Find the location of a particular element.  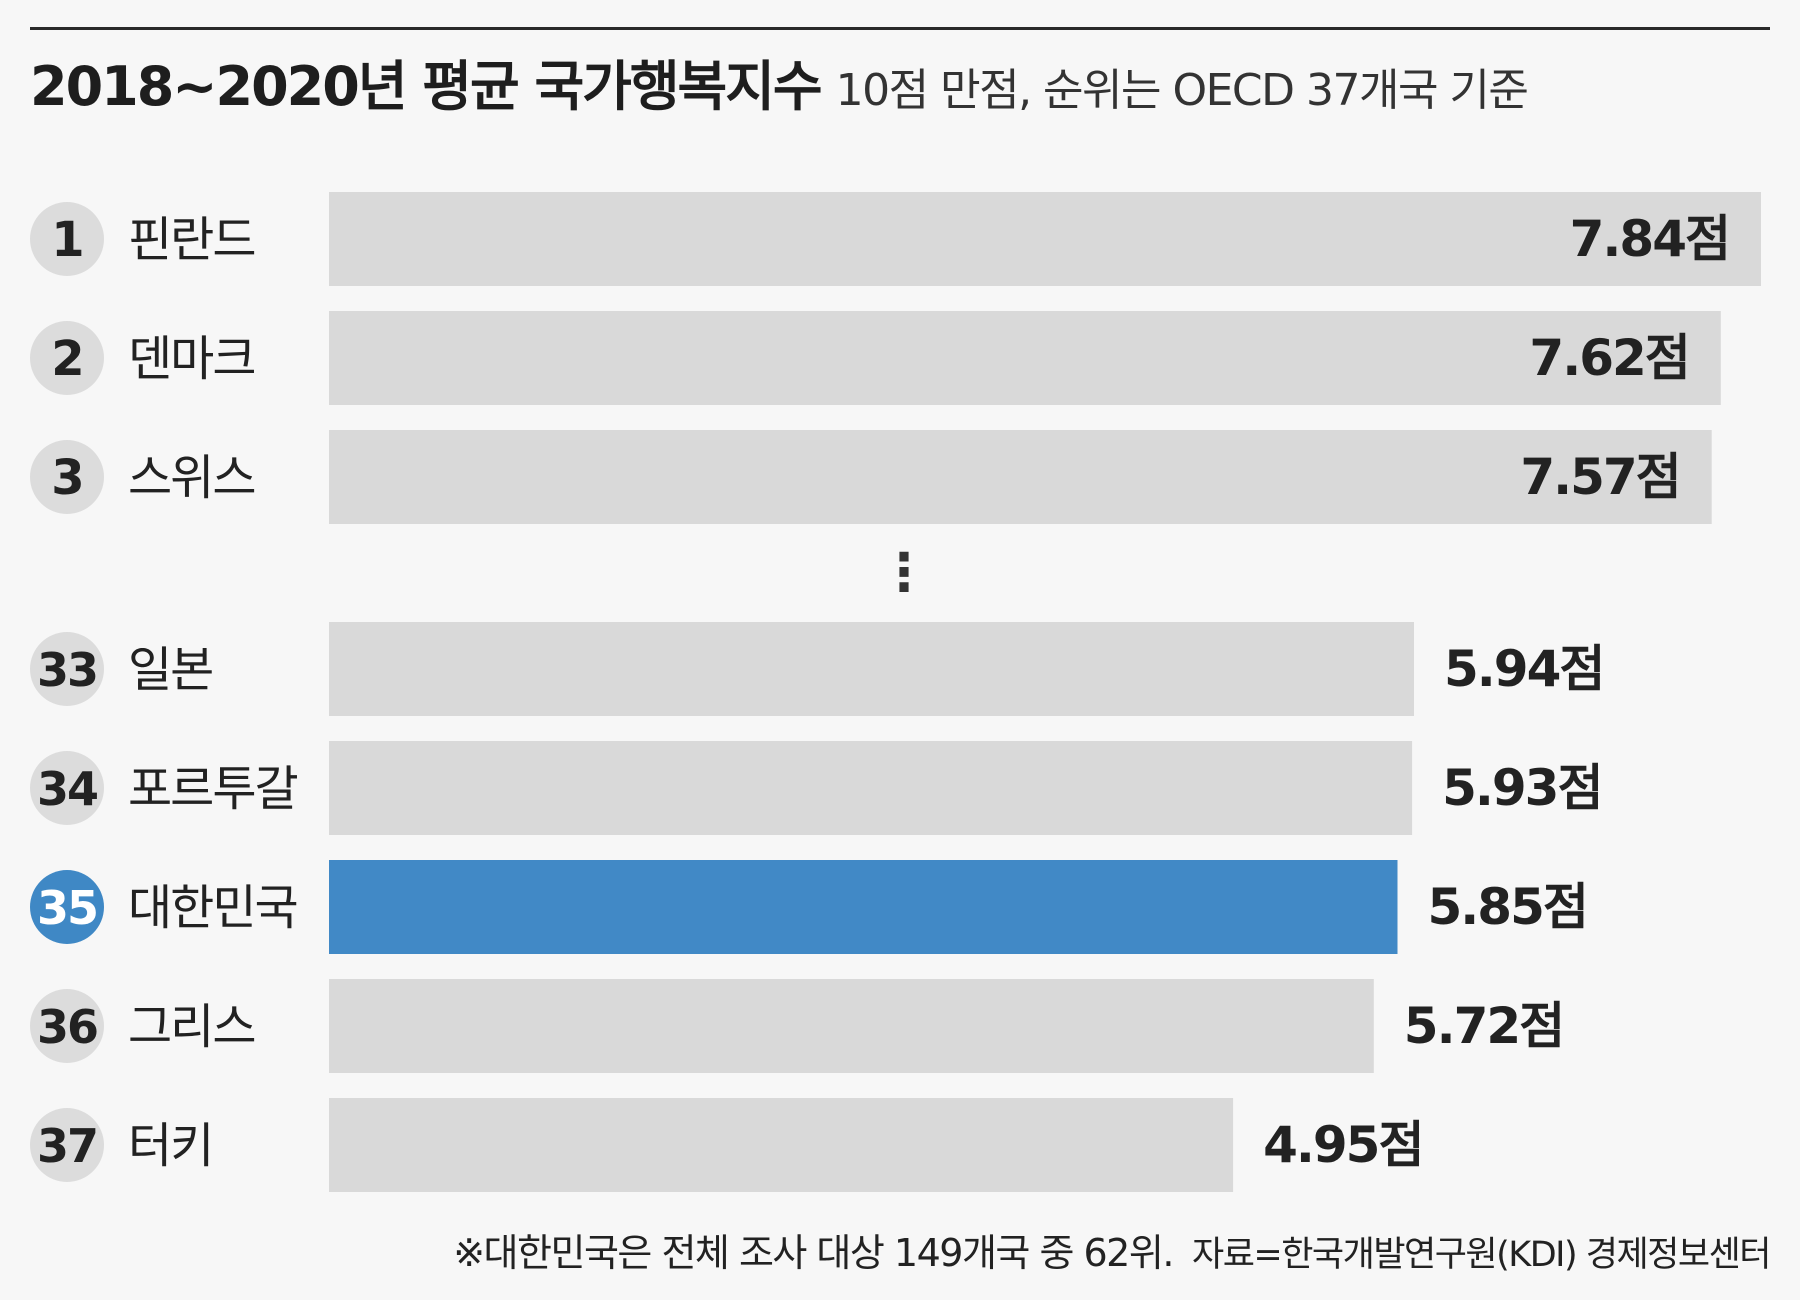

country-label-2: 덴마크 is located at coordinates (191, 359).